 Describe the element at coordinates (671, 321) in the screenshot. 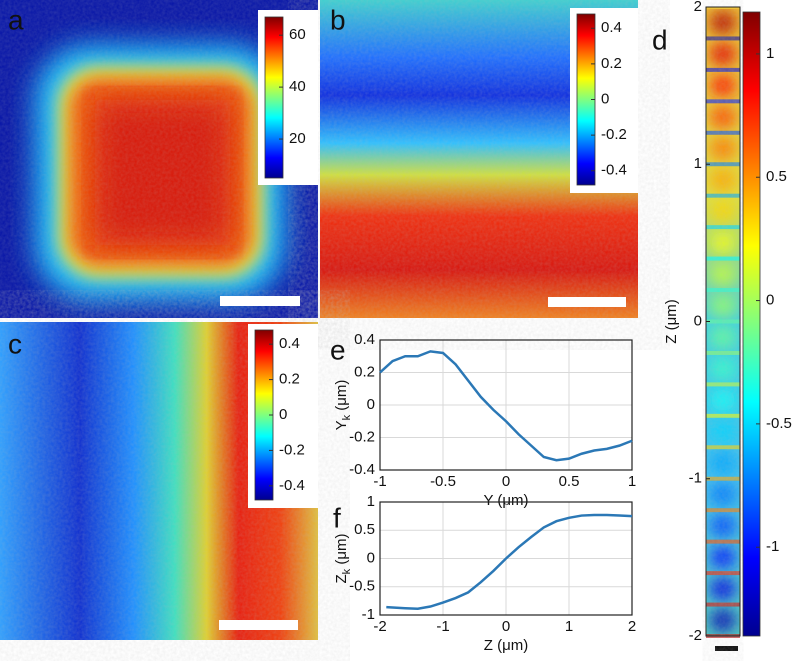

I see `y-axis-label: Z (μm)` at that location.